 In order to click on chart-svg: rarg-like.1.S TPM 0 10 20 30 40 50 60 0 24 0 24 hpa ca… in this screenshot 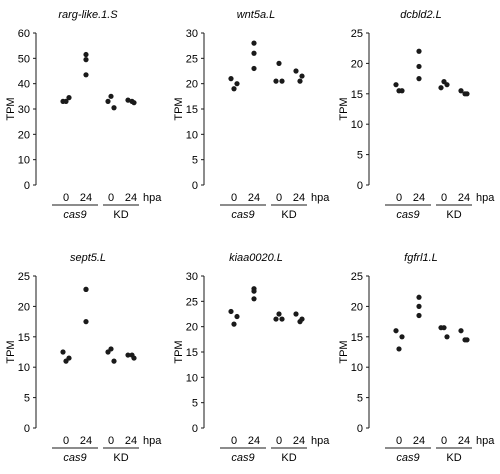, I will do `click(83, 115)`.